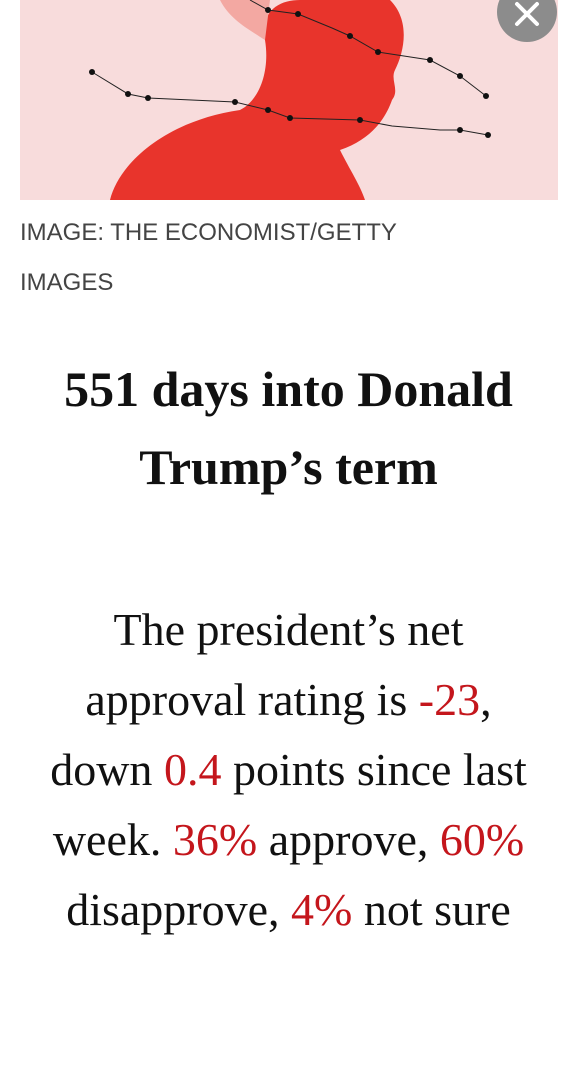  What do you see at coordinates (215, 839) in the screenshot?
I see `emphasis-text: 36%` at bounding box center [215, 839].